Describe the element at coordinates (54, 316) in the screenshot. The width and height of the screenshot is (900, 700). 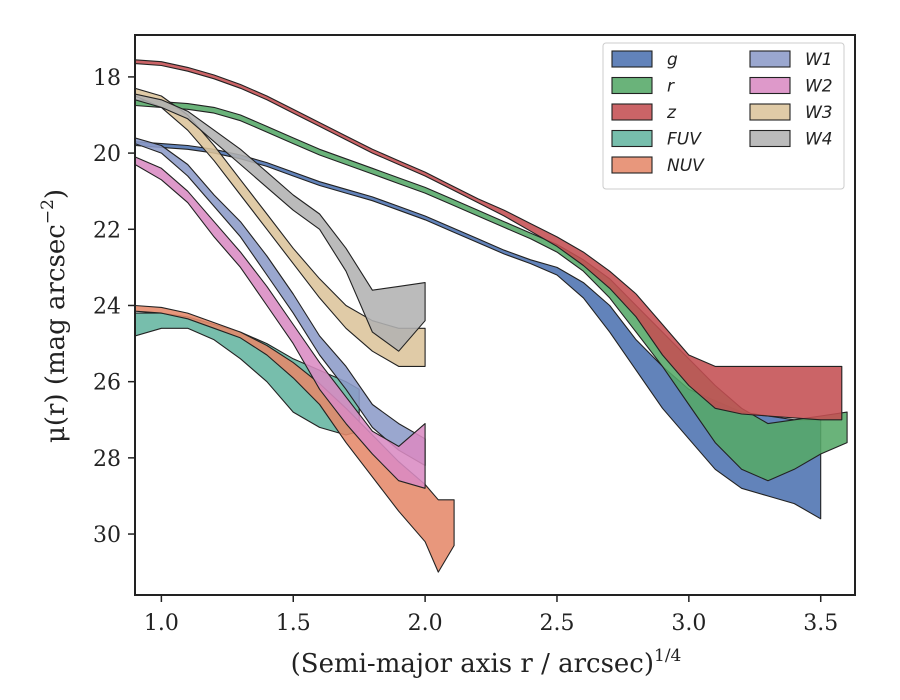
I see `y-axis-label: μ(r) (mag arcsec−2)` at that location.